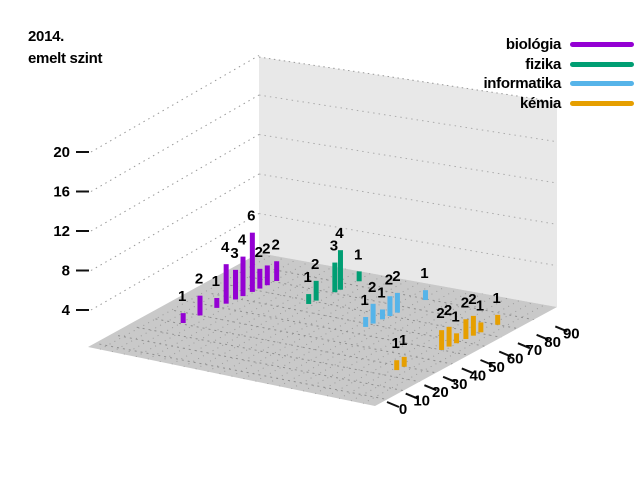 This screenshot has width=640, height=480. I want to click on series-kémia: 1 12 2 12 2 1 1, so click(446, 330).